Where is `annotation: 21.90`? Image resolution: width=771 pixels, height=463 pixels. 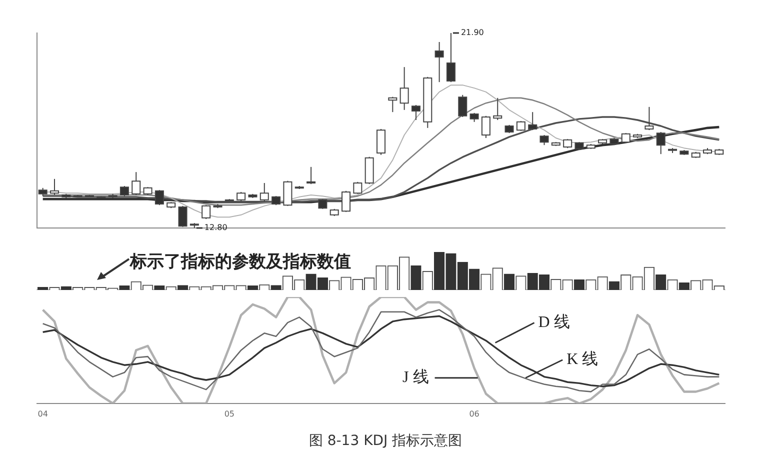 annotation: 21.90 is located at coordinates (472, 33).